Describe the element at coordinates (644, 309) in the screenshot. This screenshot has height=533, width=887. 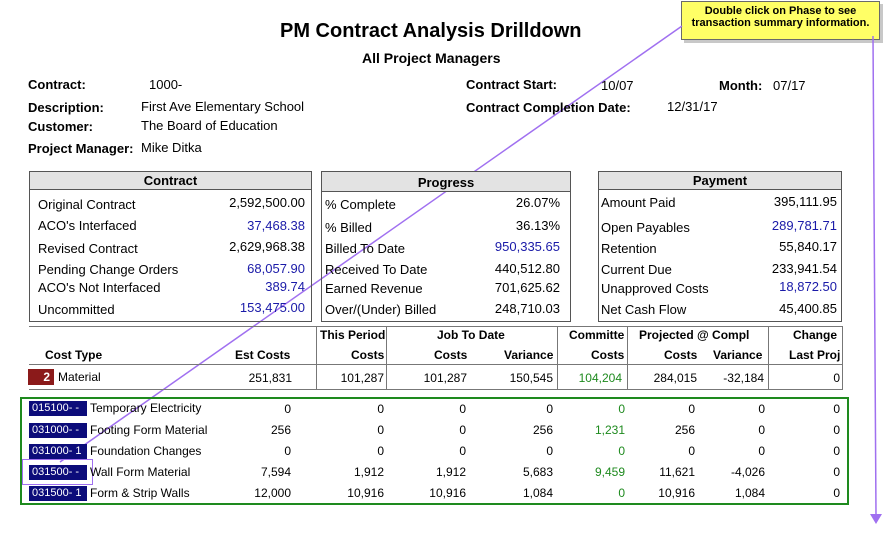
I see `payment-row-label: Net Cash Flow` at that location.